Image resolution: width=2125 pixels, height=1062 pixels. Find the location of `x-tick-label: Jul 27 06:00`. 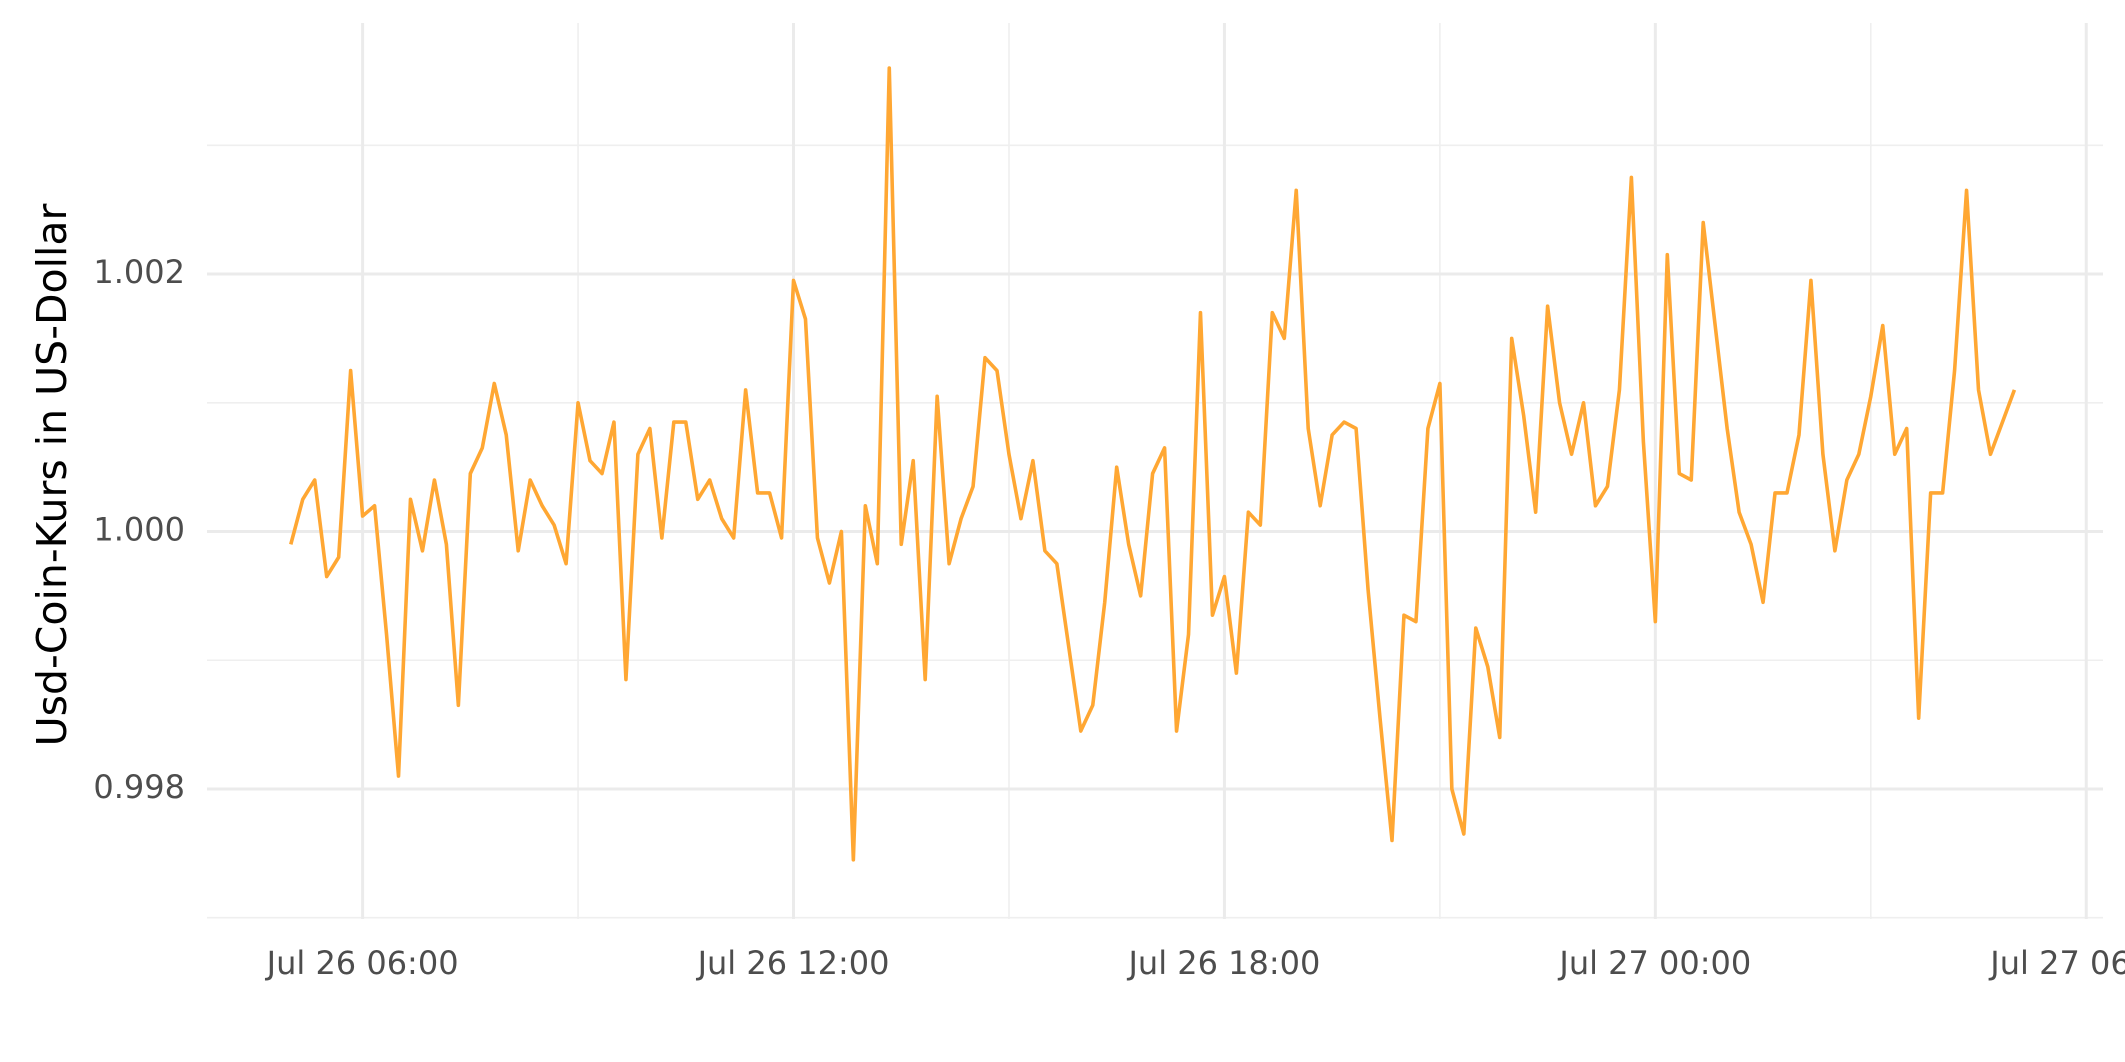

x-tick-label: Jul 27 06:00 is located at coordinates (2056, 963).